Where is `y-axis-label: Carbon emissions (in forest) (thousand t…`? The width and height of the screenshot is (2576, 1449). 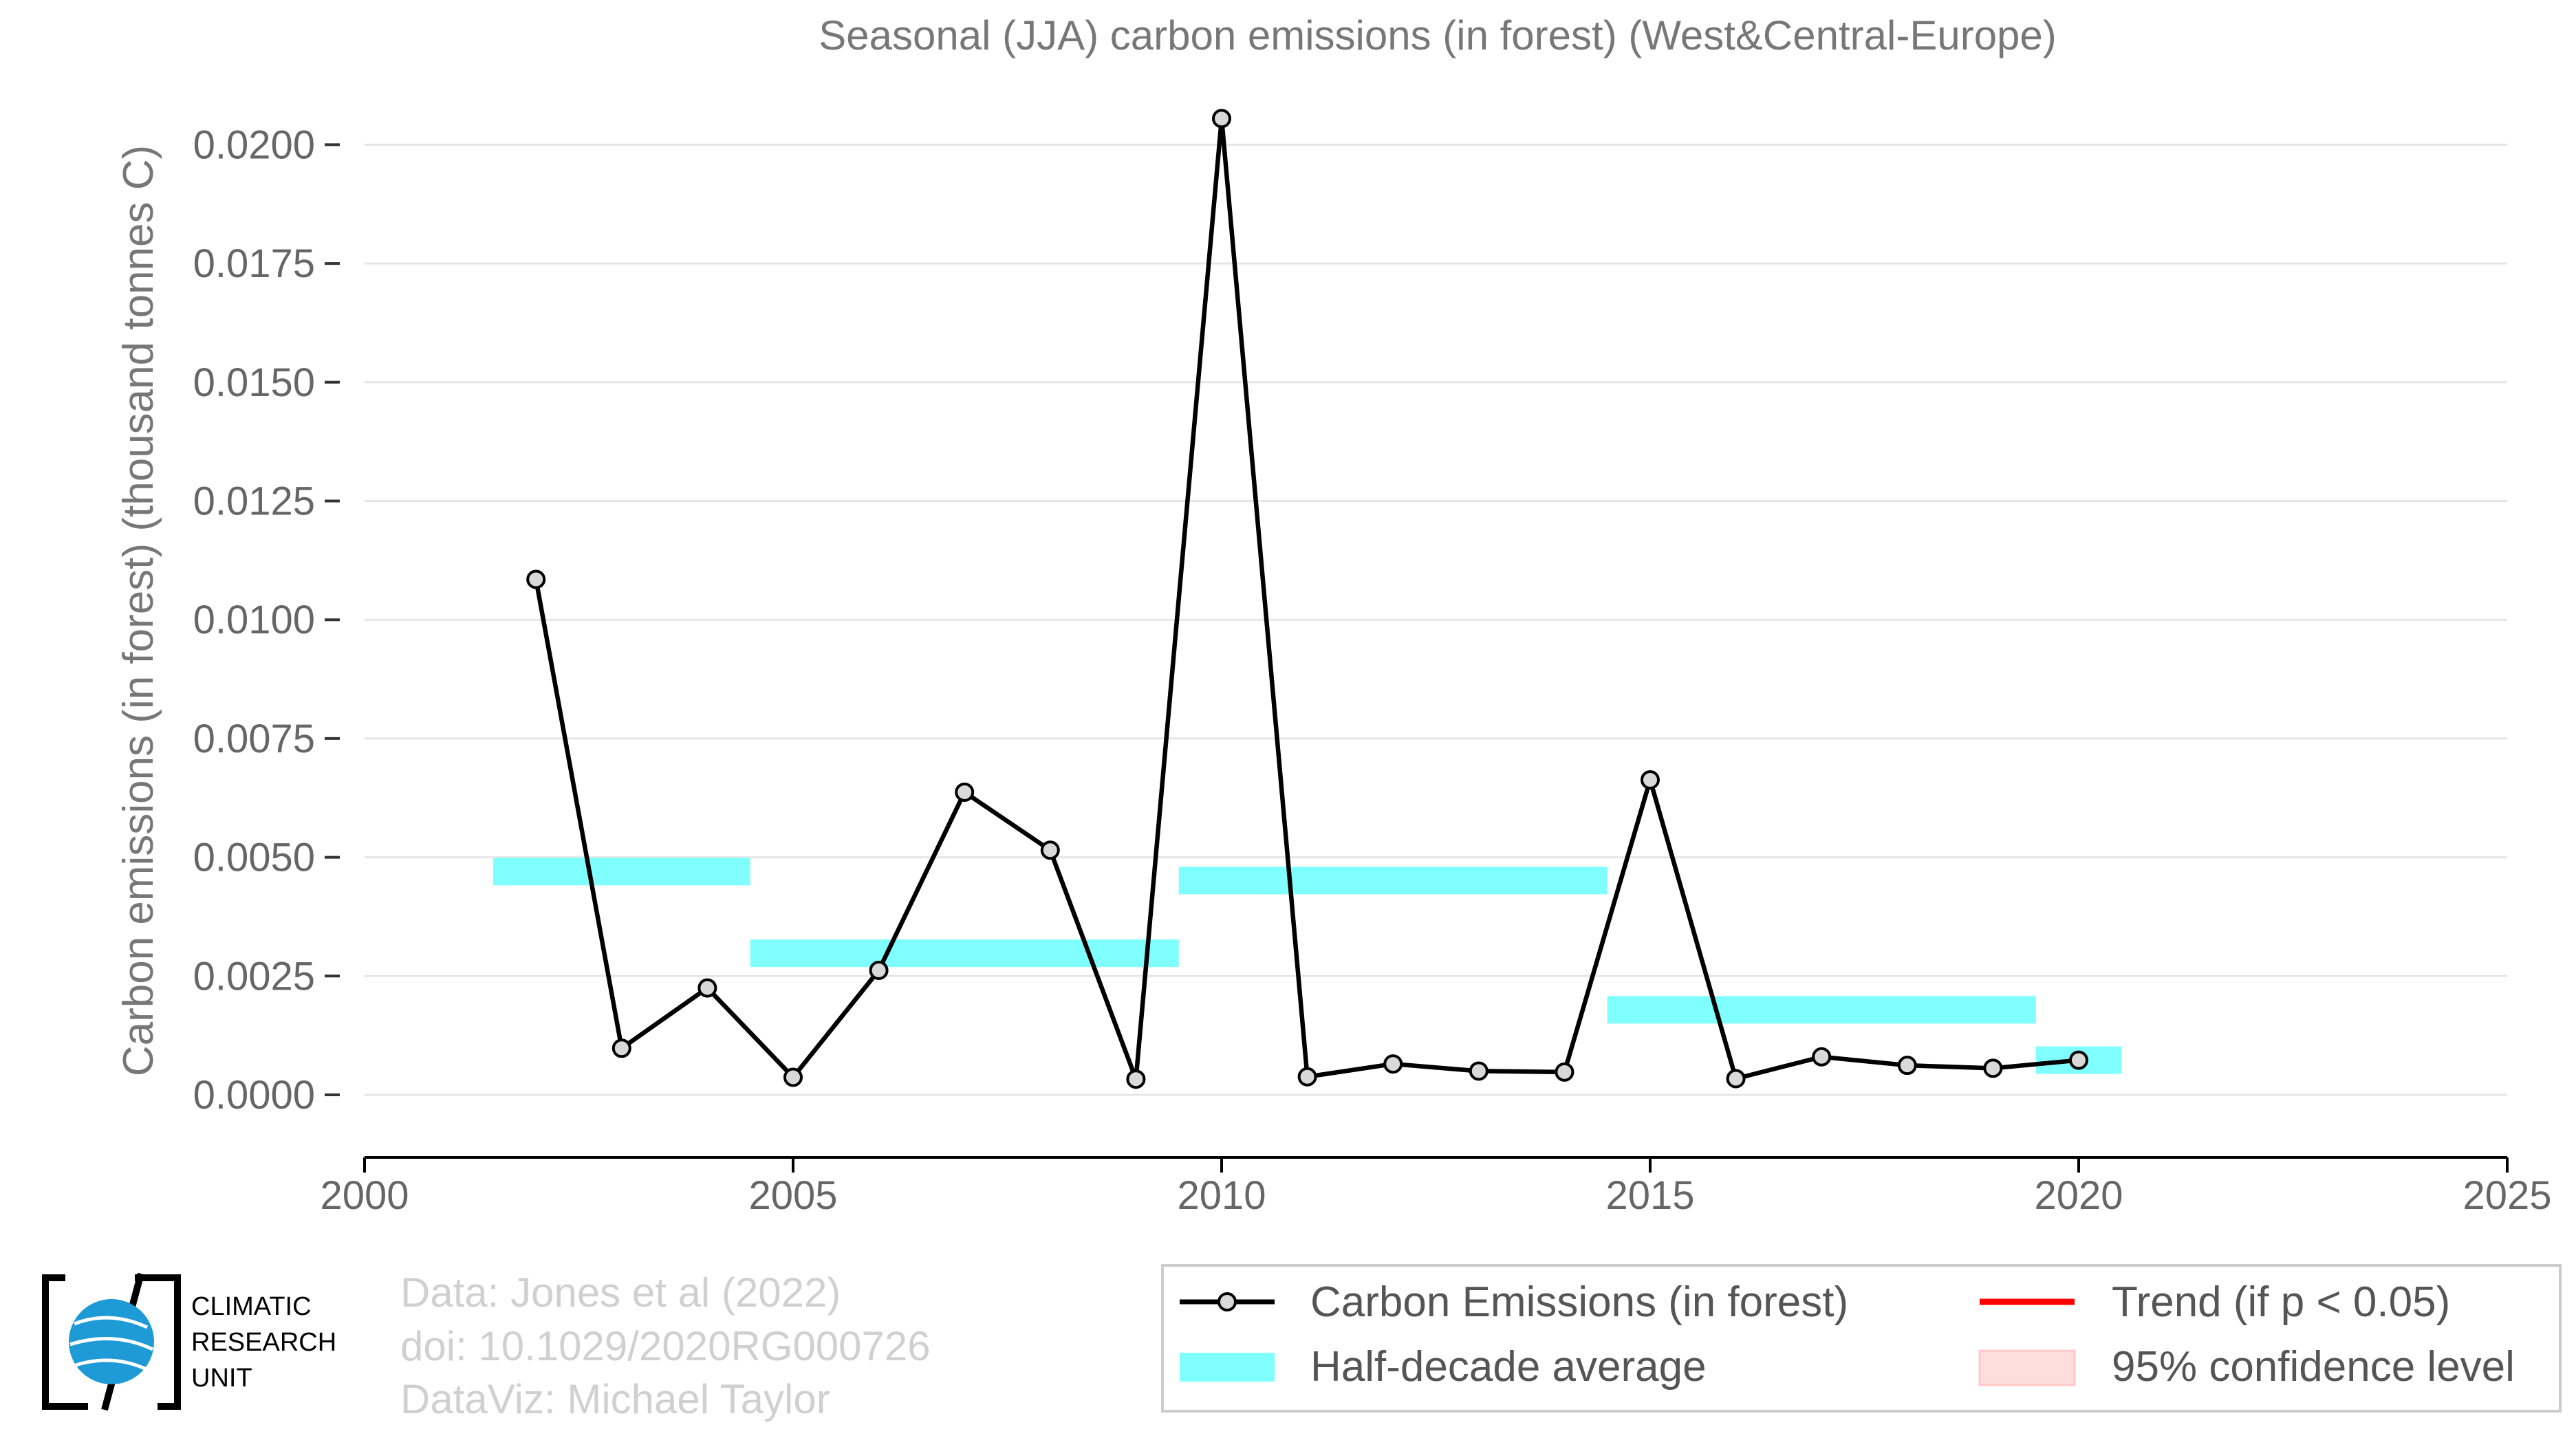
y-axis-label: Carbon emissions (in forest) (thousand t… is located at coordinates (138, 610).